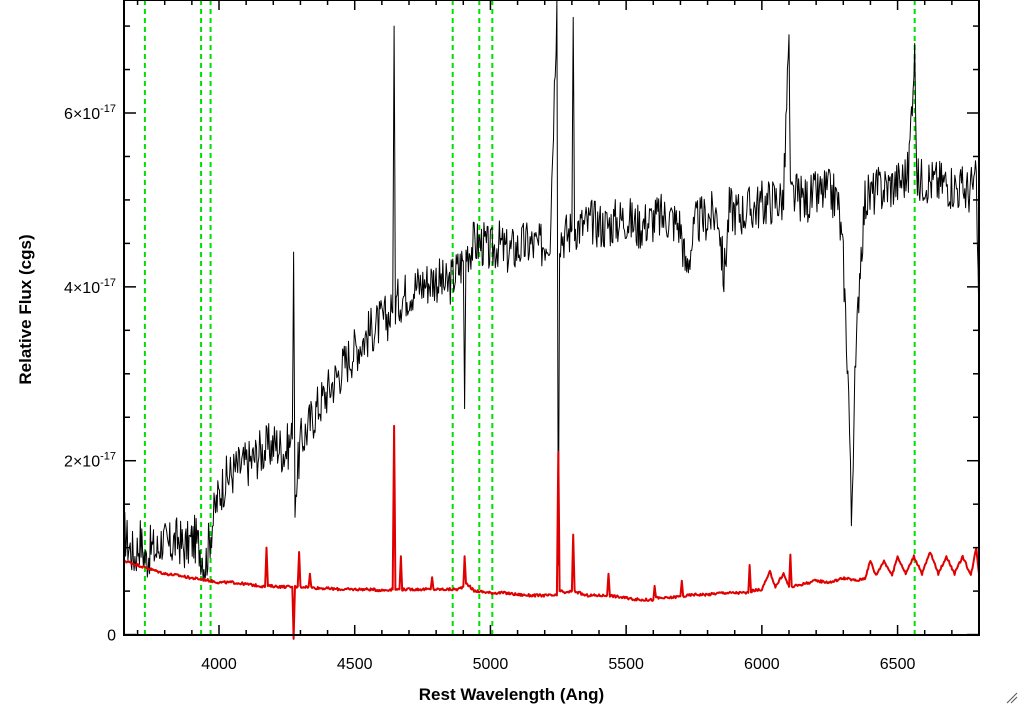  Describe the element at coordinates (898, 664) in the screenshot. I see `x-tick-label: 6500` at that location.